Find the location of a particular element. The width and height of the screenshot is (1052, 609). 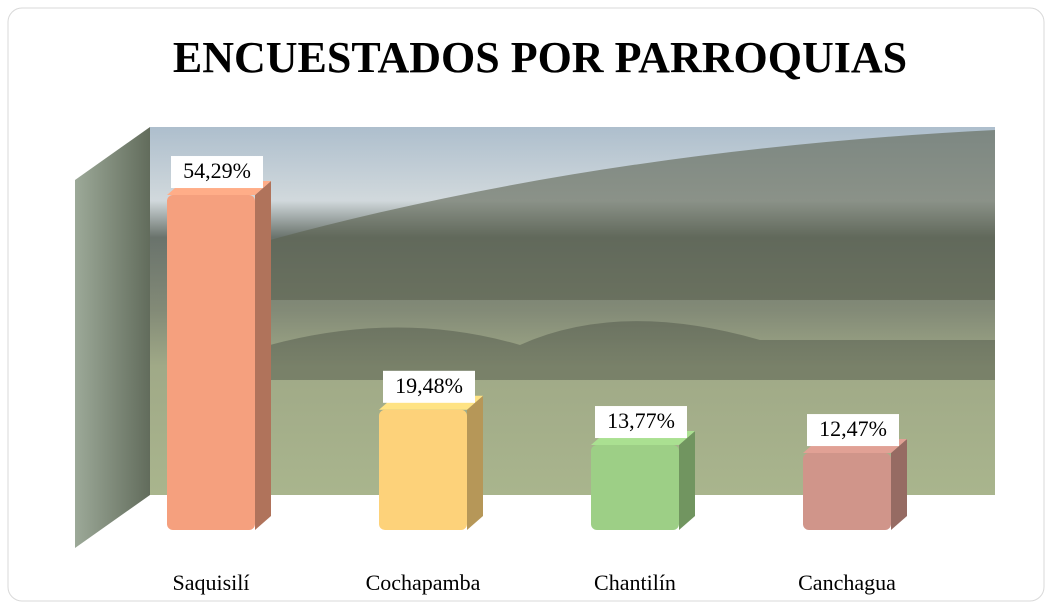

value-label: 54,29% is located at coordinates (217, 170).